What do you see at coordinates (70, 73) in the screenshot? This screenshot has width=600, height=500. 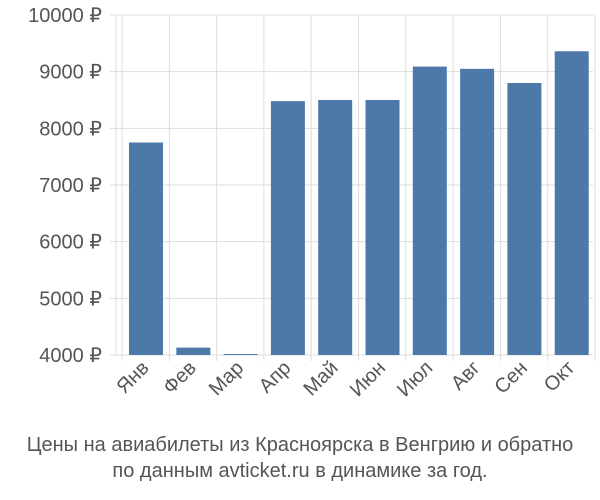 I see `y-tick-label: 9000 ₽` at bounding box center [70, 73].